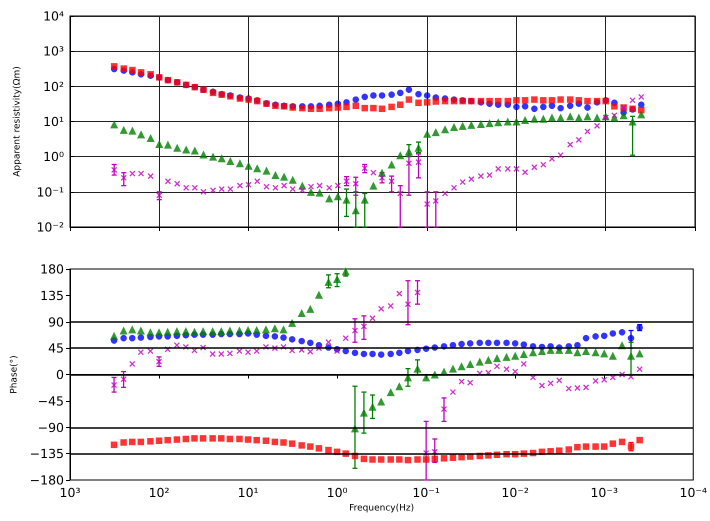 Image resolution: width=710 pixels, height=521 pixels. Describe the element at coordinates (52, 269) in the screenshot. I see `y-tick-label: 180` at that location.